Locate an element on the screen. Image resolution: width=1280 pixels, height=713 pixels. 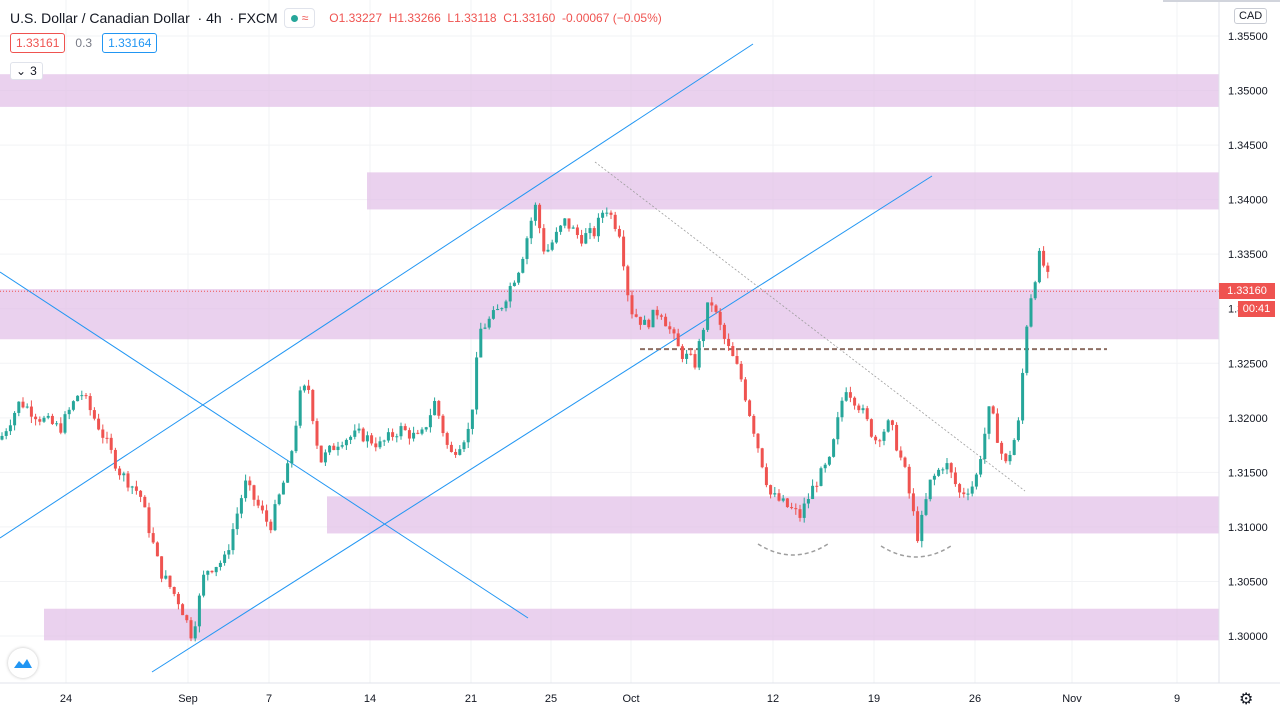
top-border is located at coordinates (1221, 1).